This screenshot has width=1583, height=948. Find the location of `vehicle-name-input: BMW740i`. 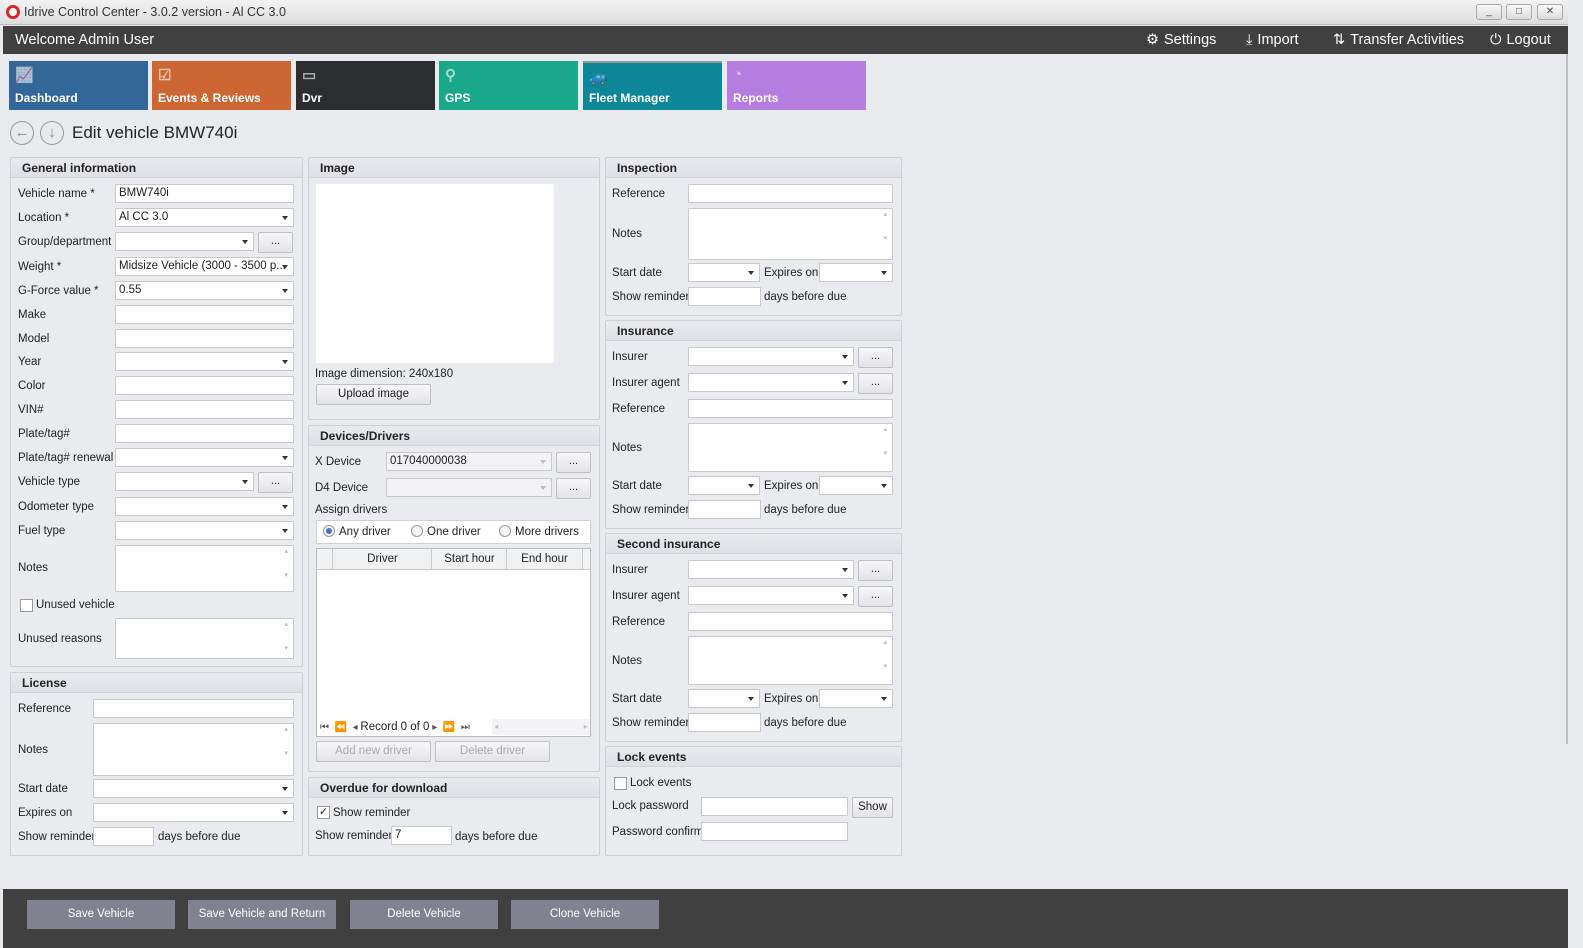

vehicle-name-input: BMW740i is located at coordinates (204, 193).